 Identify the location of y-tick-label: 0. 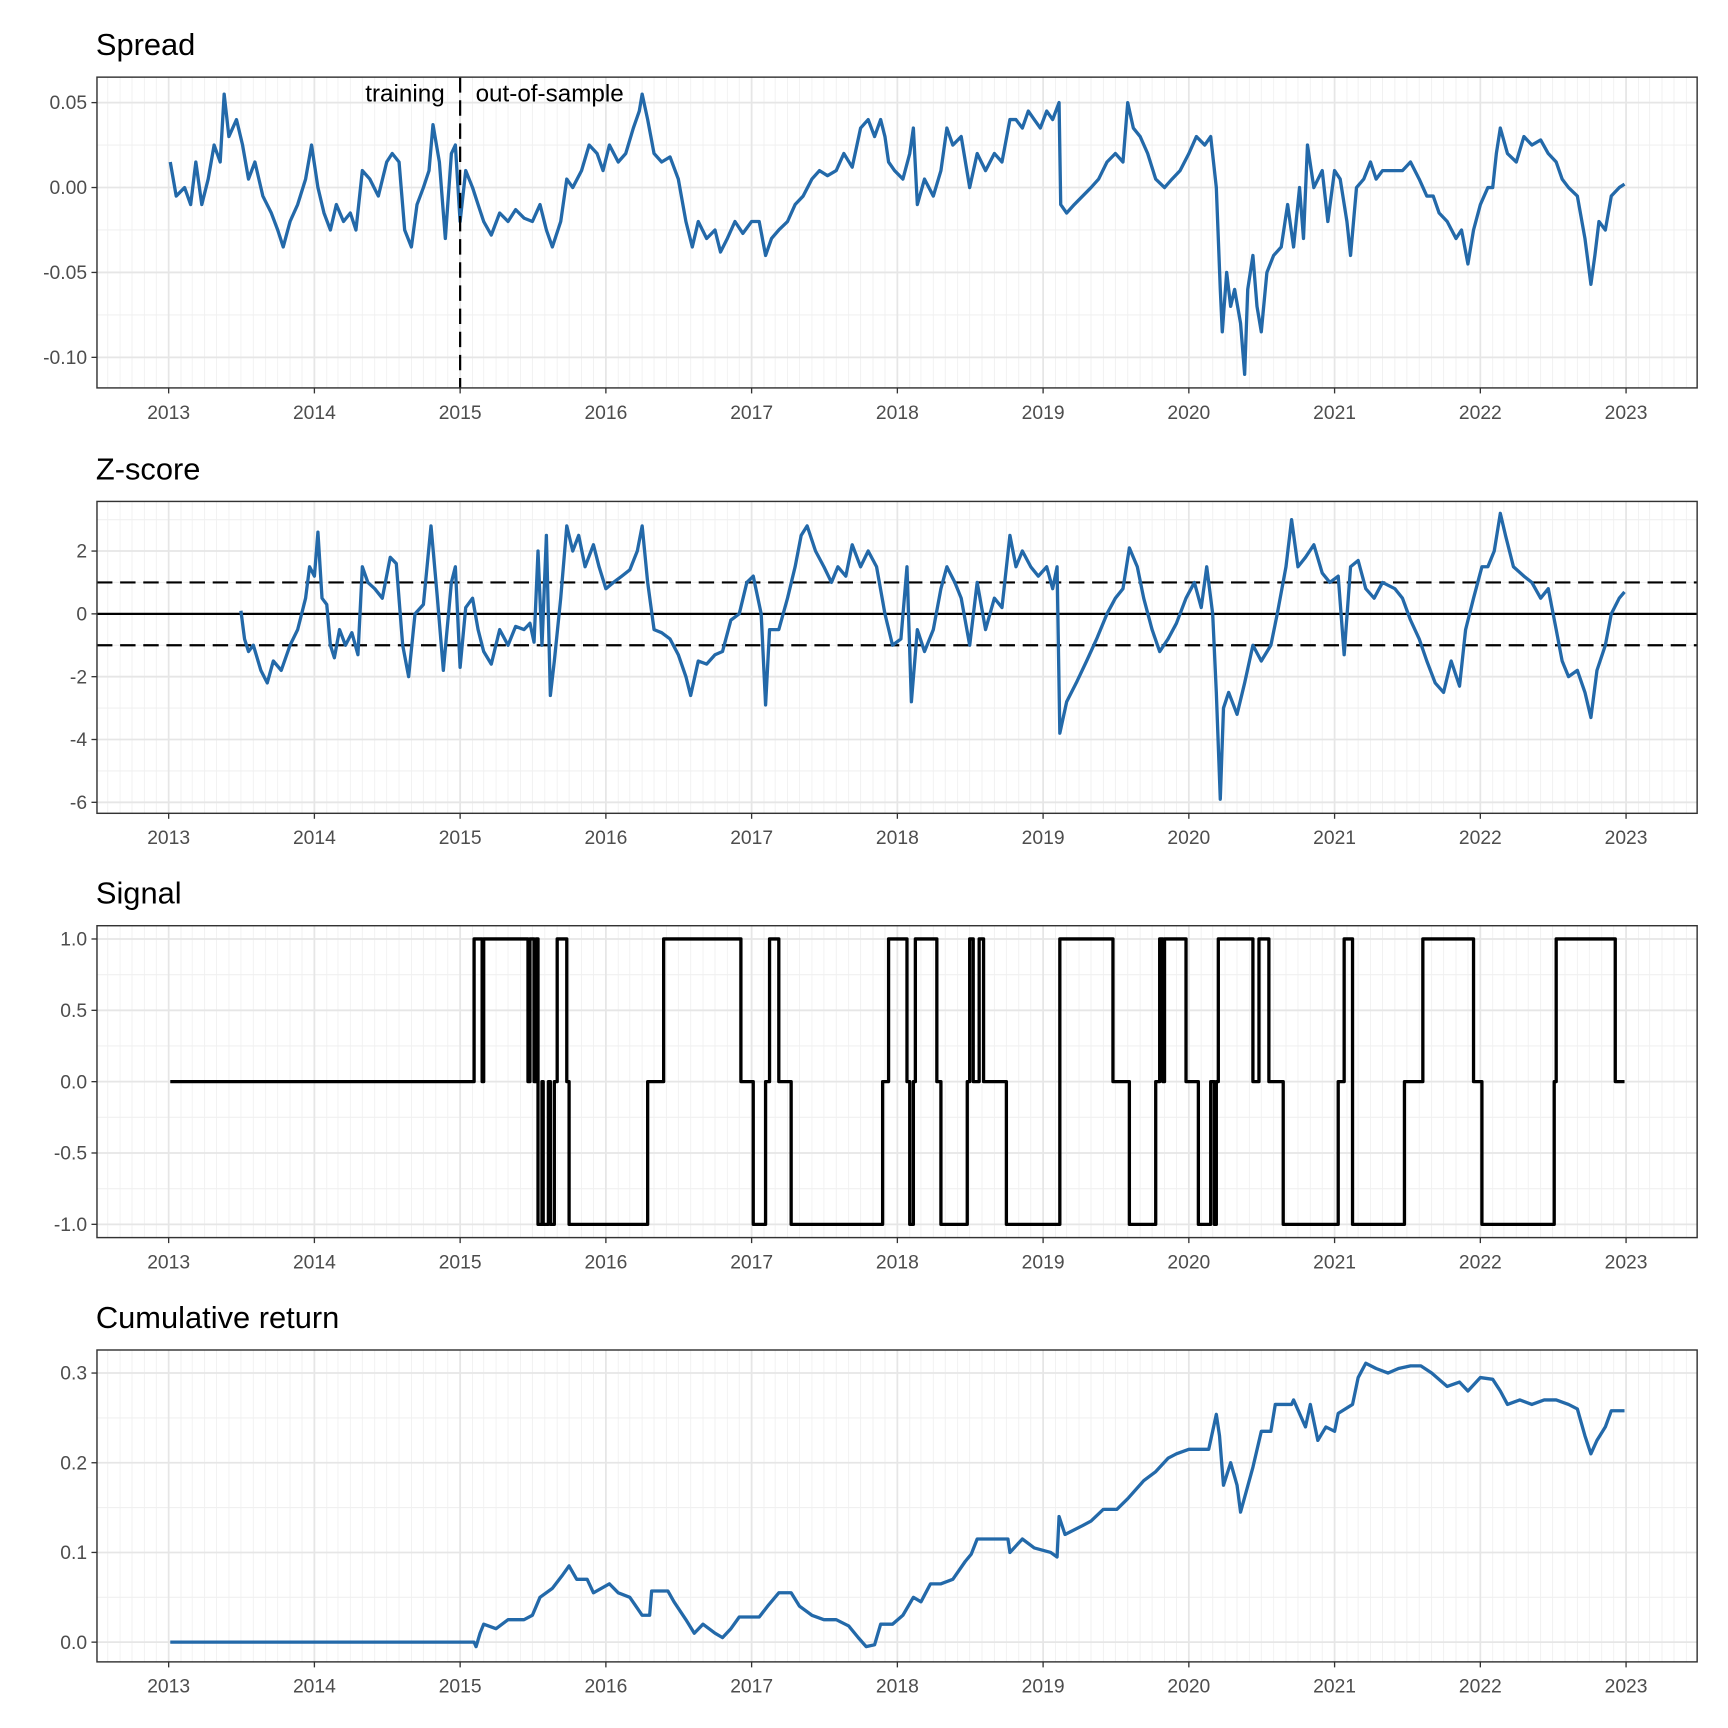
(81, 614).